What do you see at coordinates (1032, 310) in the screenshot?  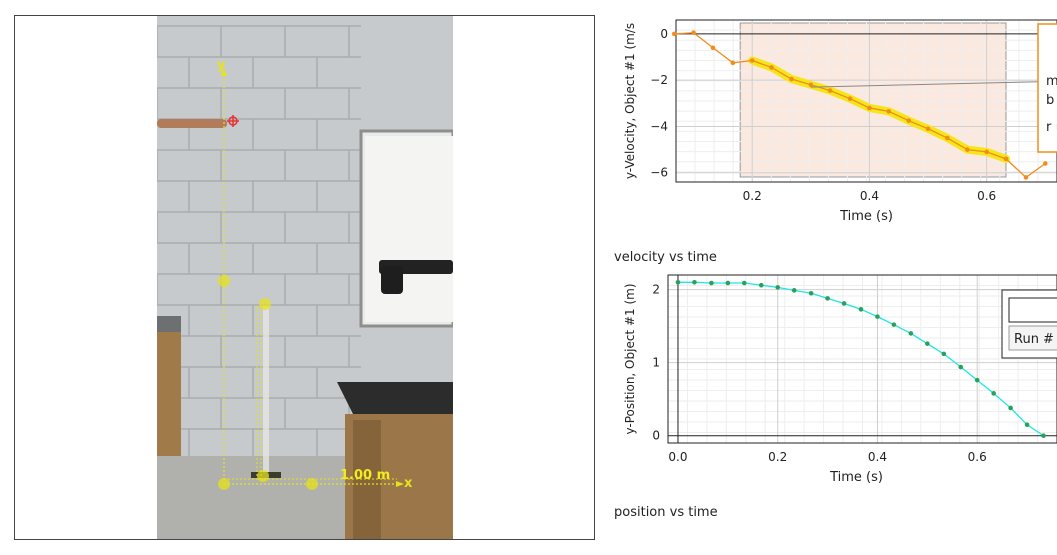 I see `legend-input` at bounding box center [1032, 310].